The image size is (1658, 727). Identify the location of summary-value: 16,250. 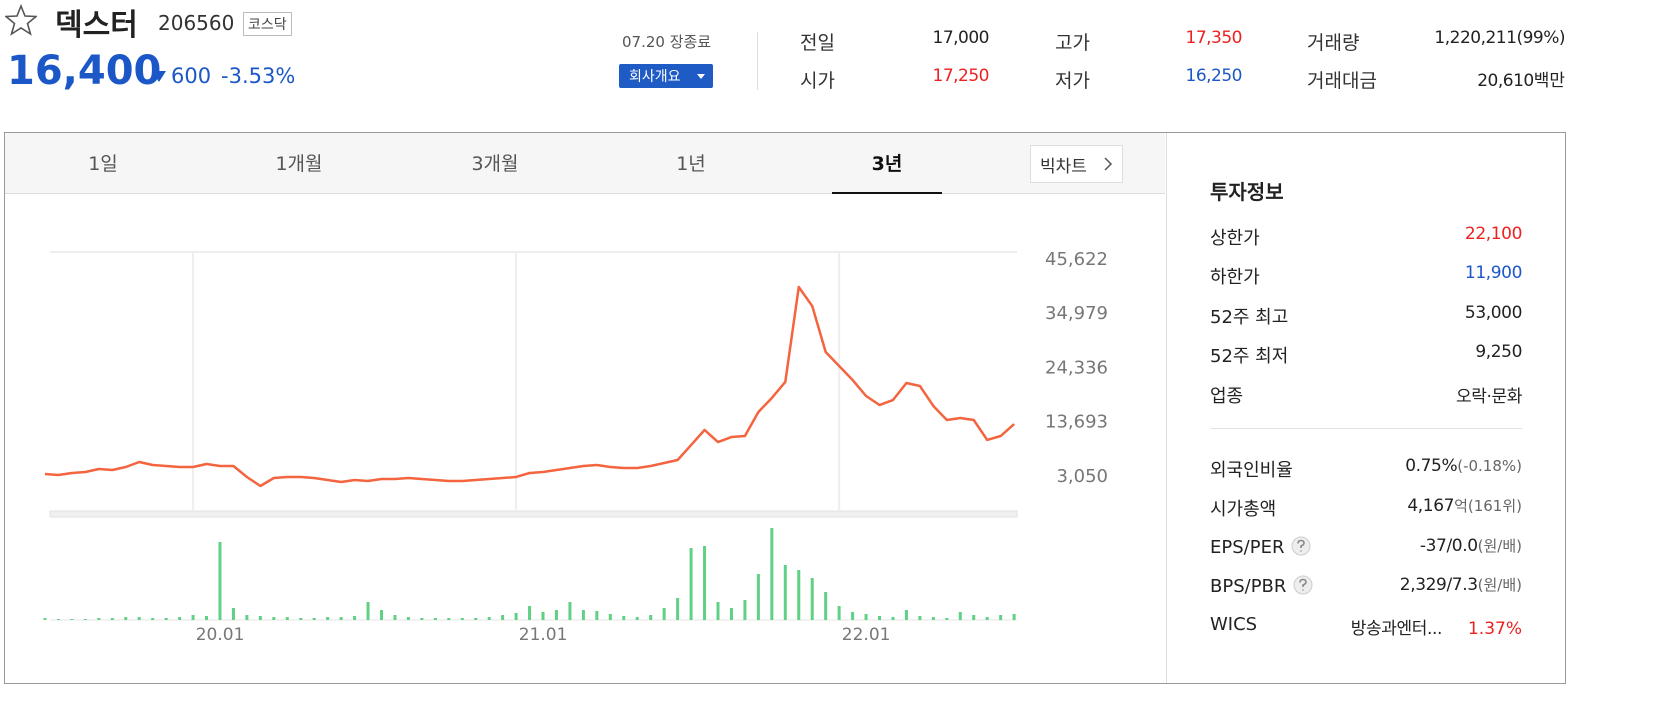
(1214, 76).